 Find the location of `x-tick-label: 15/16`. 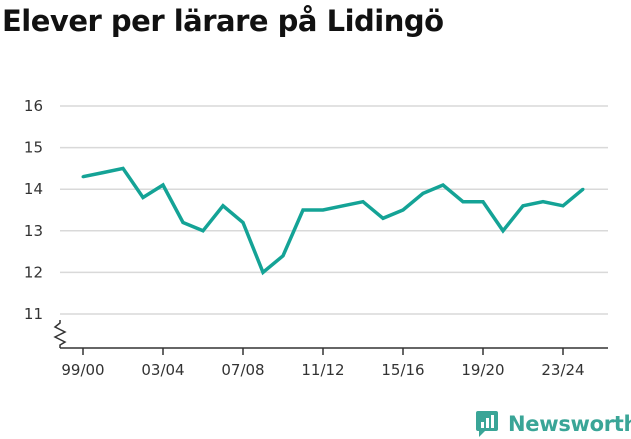

x-tick-label: 15/16 is located at coordinates (402, 370).